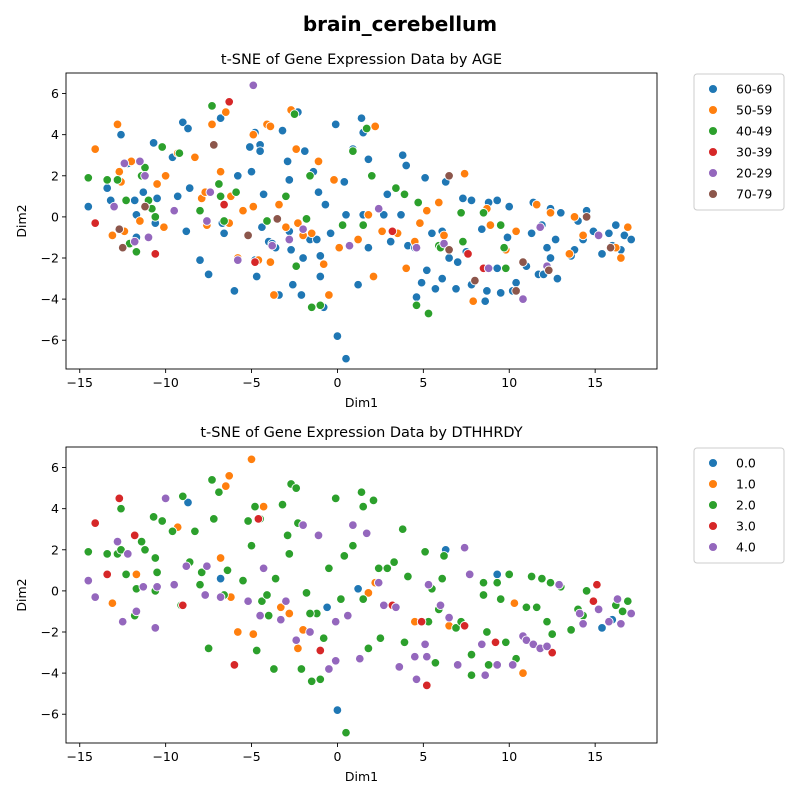 Image resolution: width=800 pixels, height=800 pixels. I want to click on legend-label: 60-69, so click(754, 89).